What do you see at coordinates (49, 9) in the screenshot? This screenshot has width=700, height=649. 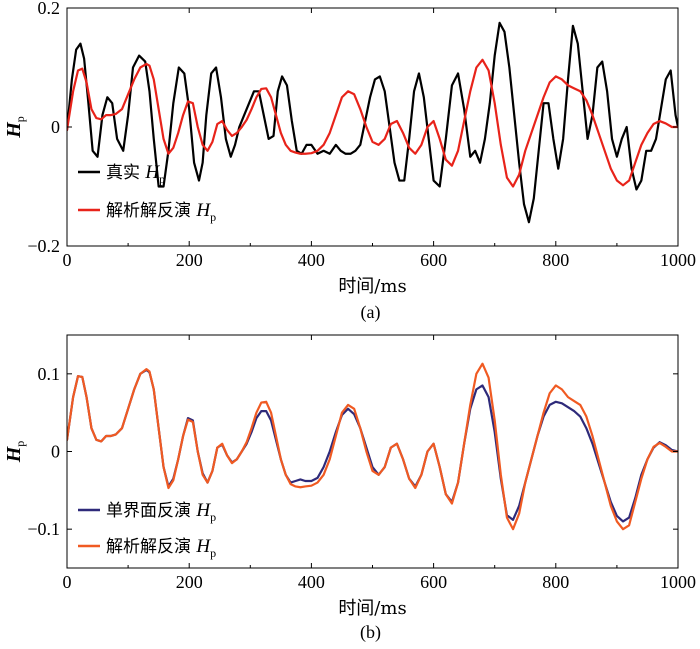 I see `y-tick-label: 0.2` at bounding box center [49, 9].